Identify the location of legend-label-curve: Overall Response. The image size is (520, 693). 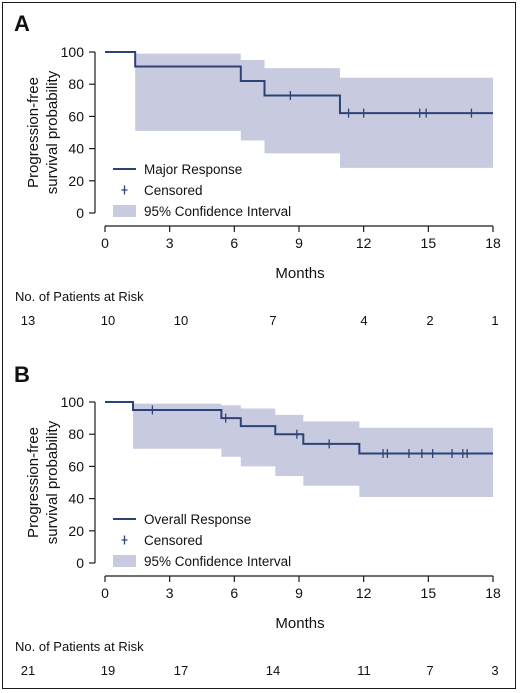
(197, 519).